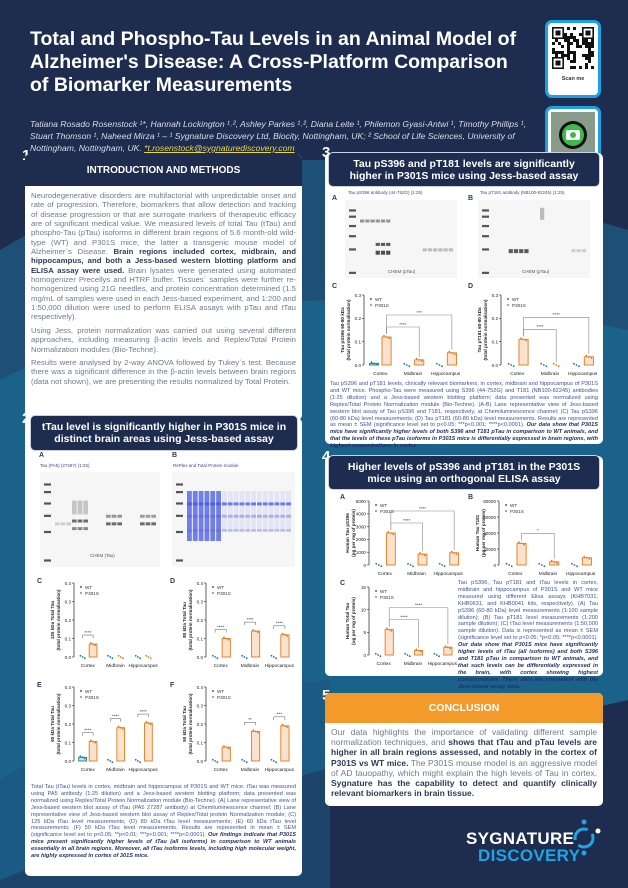  Describe the element at coordinates (219, 148) in the screenshot. I see `email-link: *t.rosenstock@sygnaturediscovery.com` at that location.